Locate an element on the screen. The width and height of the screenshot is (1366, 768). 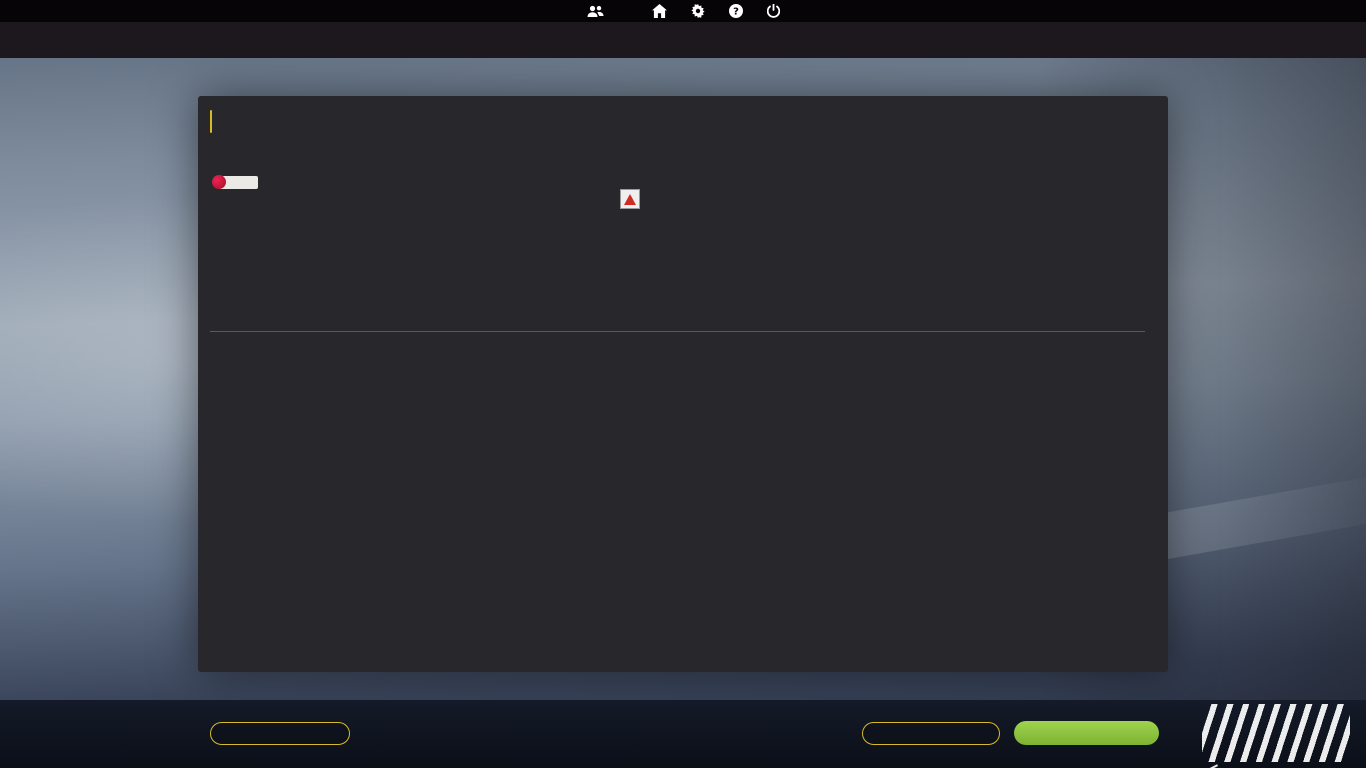
tab-bar is located at coordinates (211, 121).